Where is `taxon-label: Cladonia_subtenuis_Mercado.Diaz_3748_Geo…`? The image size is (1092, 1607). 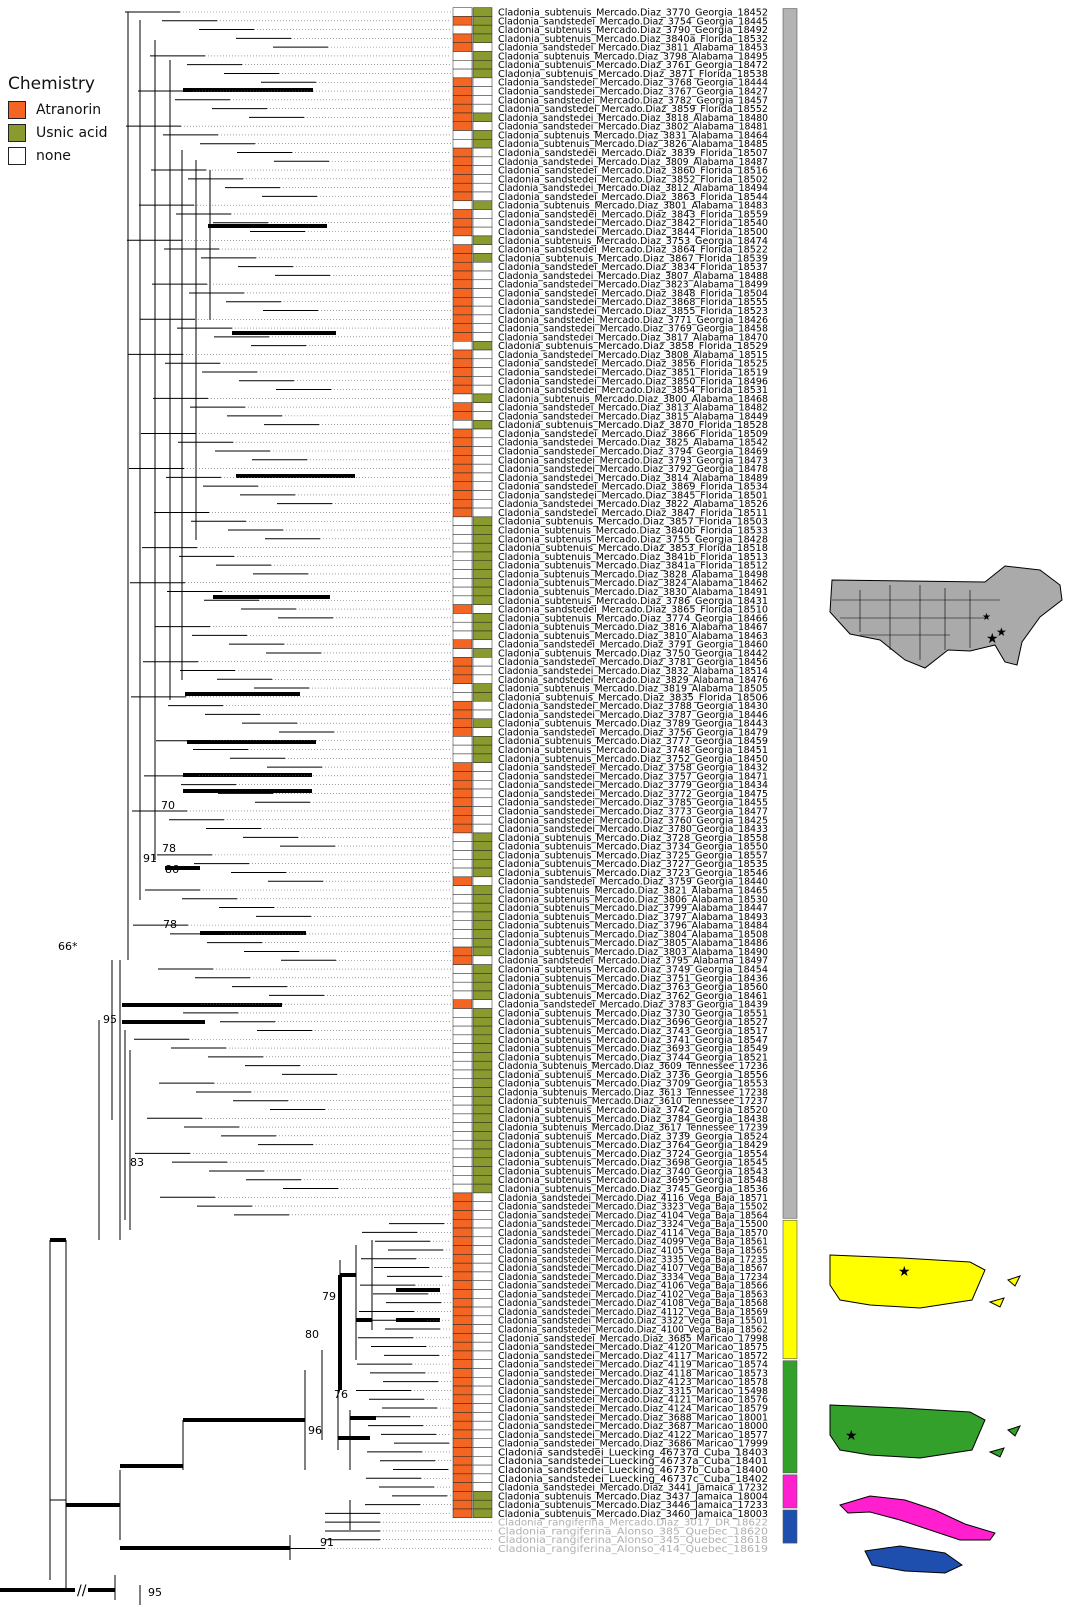 taxon-label: Cladonia_subtenuis_Mercado.Diaz_3748_Geo… is located at coordinates (633, 750).